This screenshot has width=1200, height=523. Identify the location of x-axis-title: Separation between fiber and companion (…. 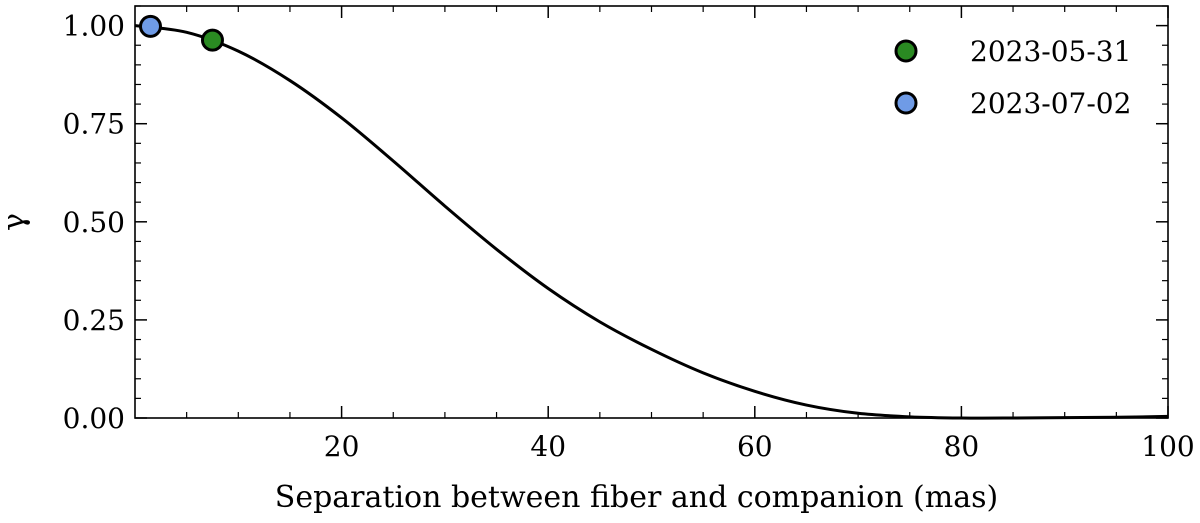
(636, 497).